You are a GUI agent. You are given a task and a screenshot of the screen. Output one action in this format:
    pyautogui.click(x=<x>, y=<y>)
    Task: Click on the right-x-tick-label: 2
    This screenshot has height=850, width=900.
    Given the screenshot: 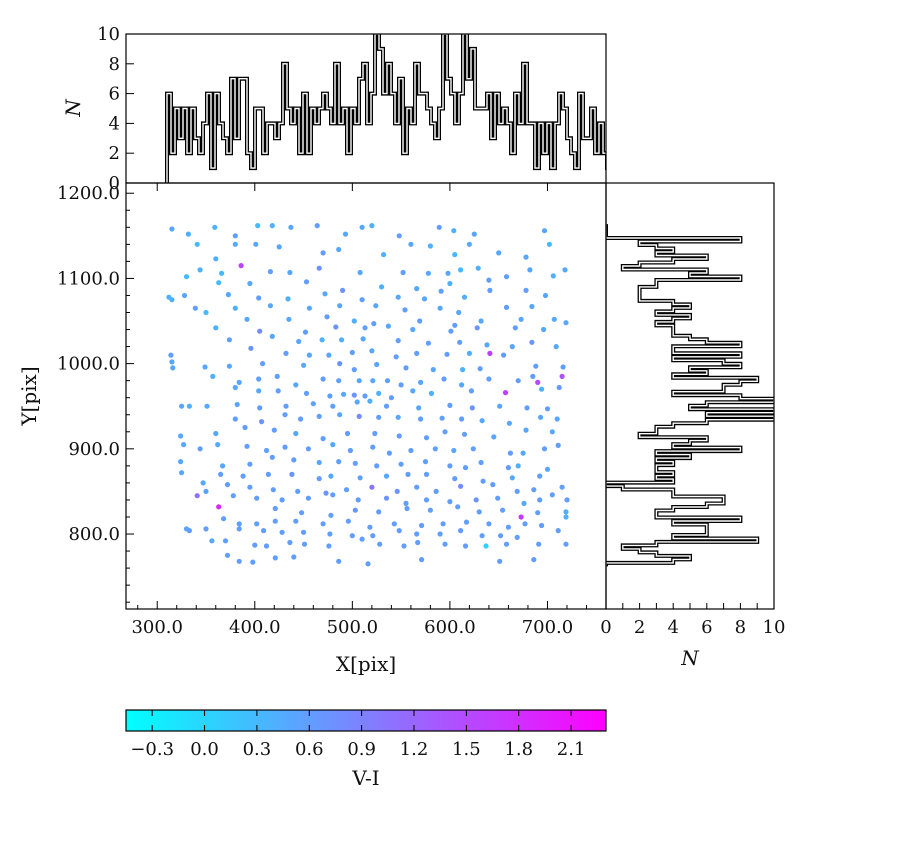 What is the action you would take?
    pyautogui.click(x=639, y=627)
    